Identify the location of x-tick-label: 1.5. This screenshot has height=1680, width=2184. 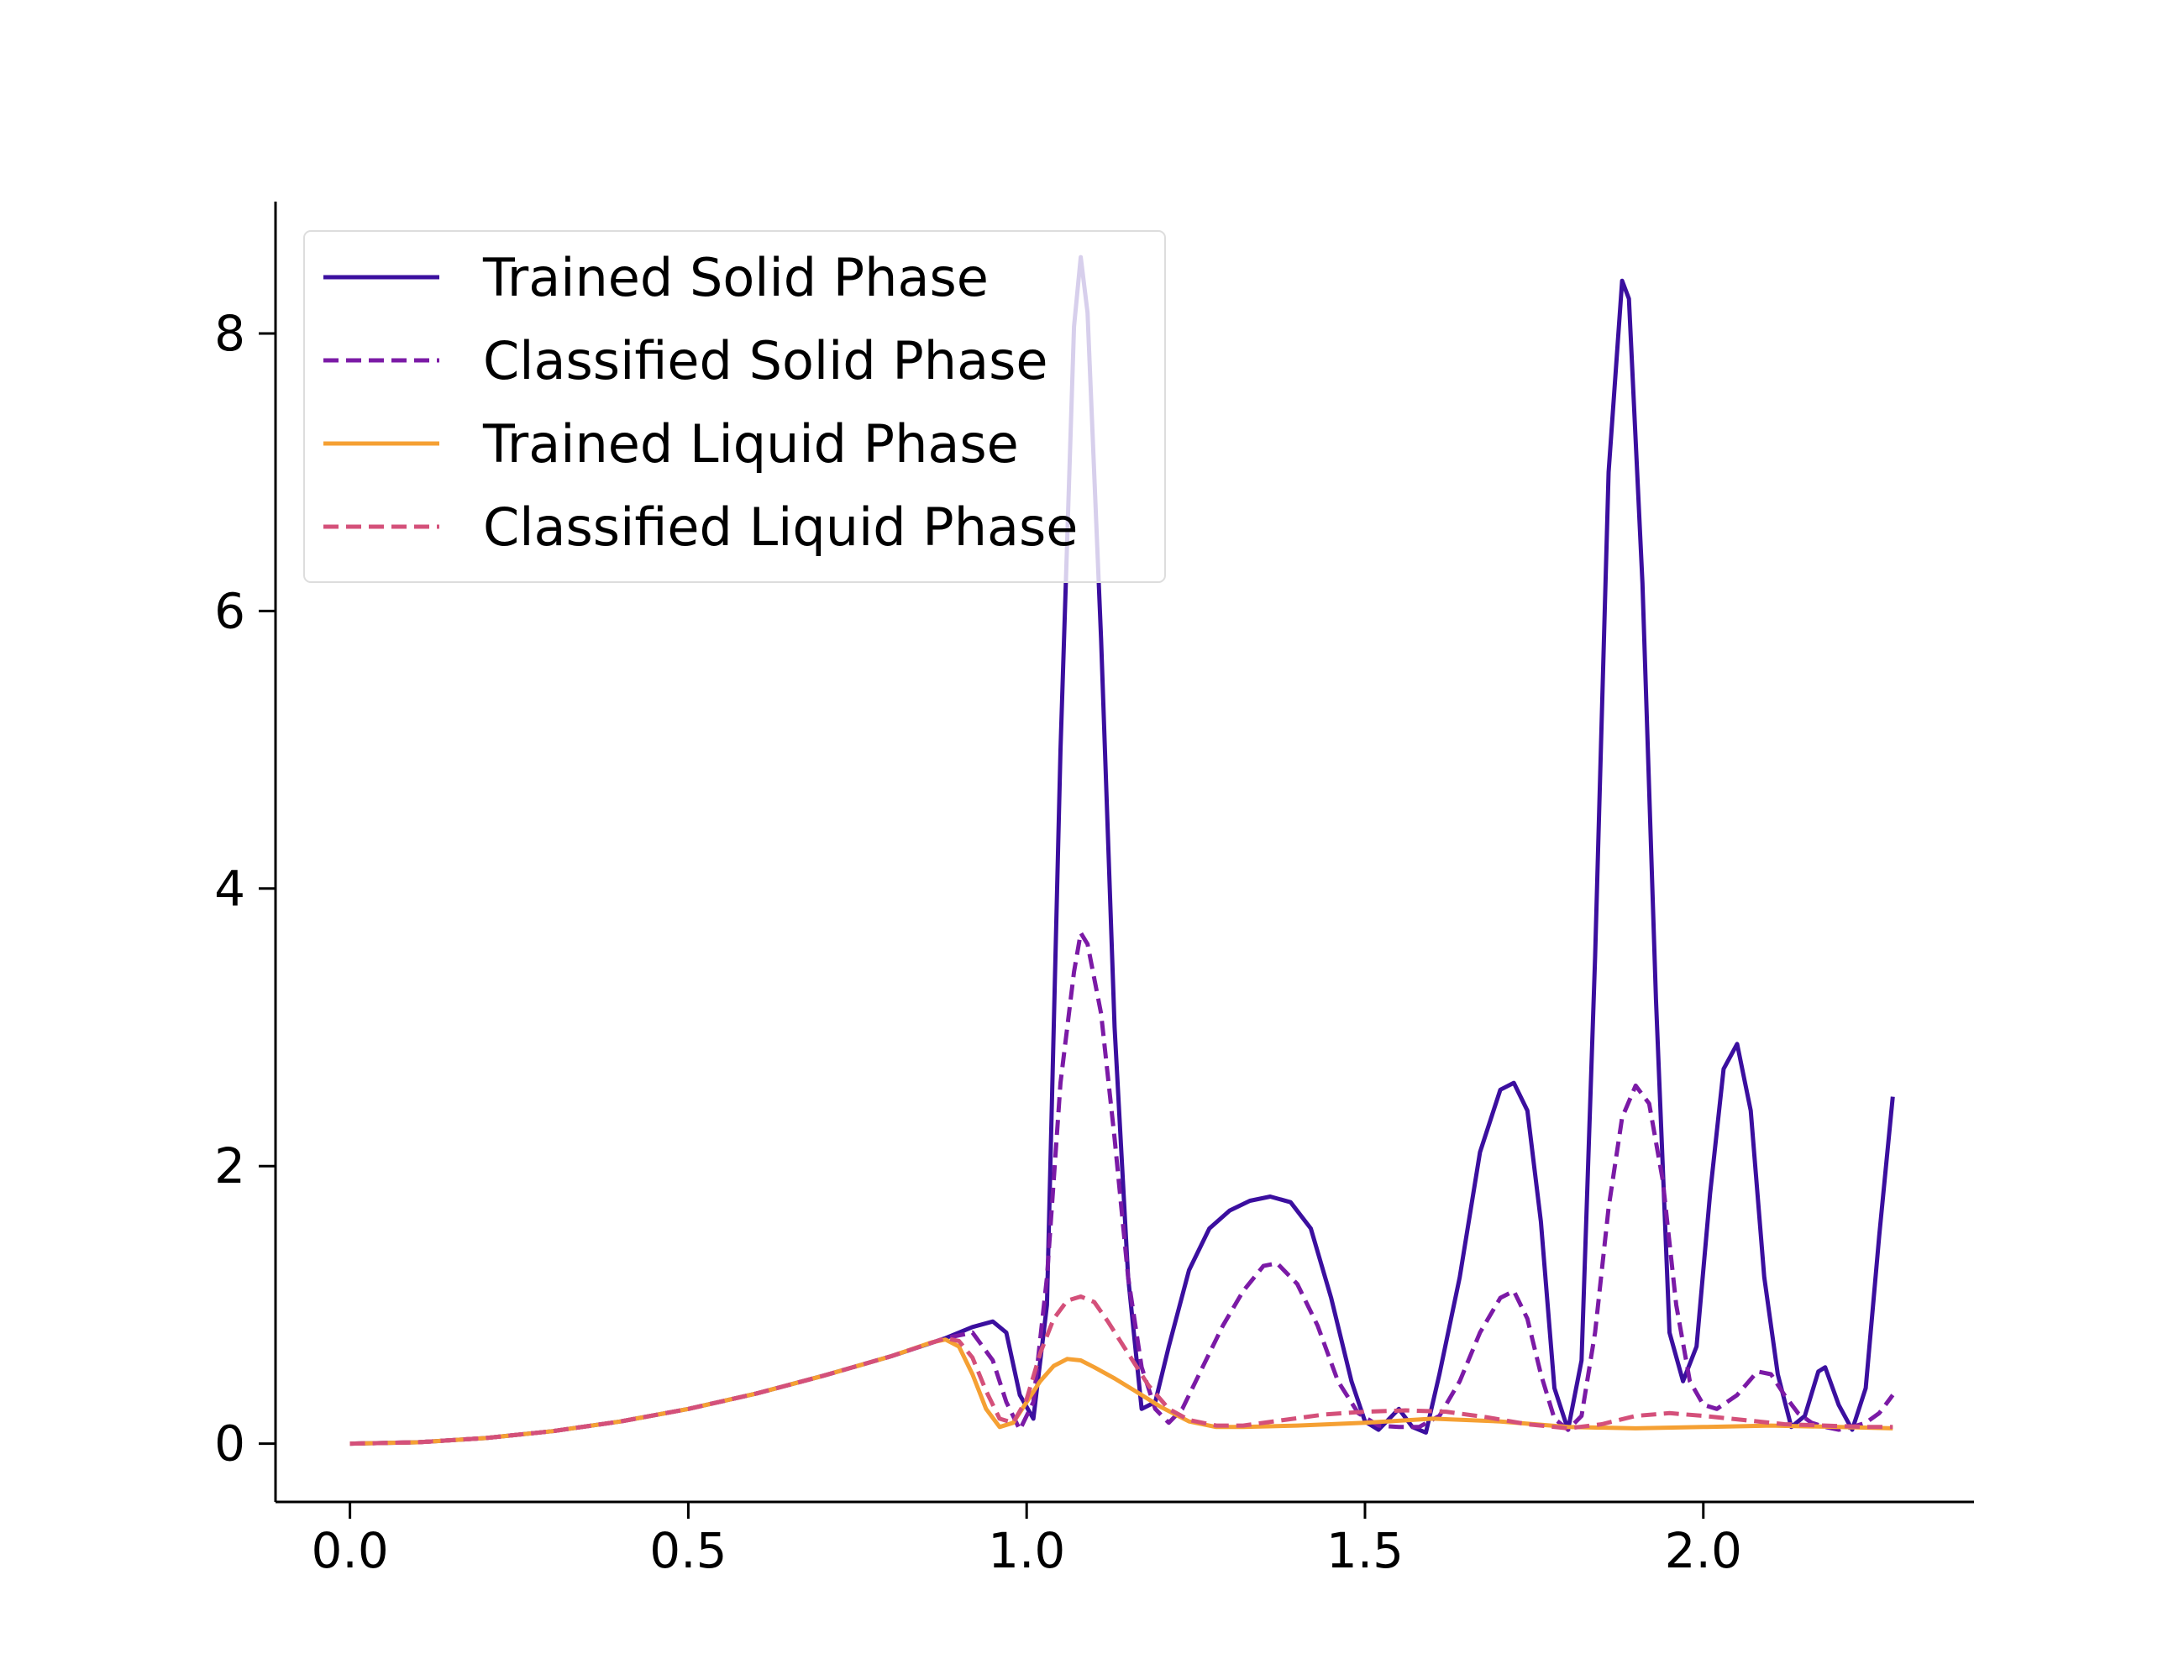
(1365, 1550).